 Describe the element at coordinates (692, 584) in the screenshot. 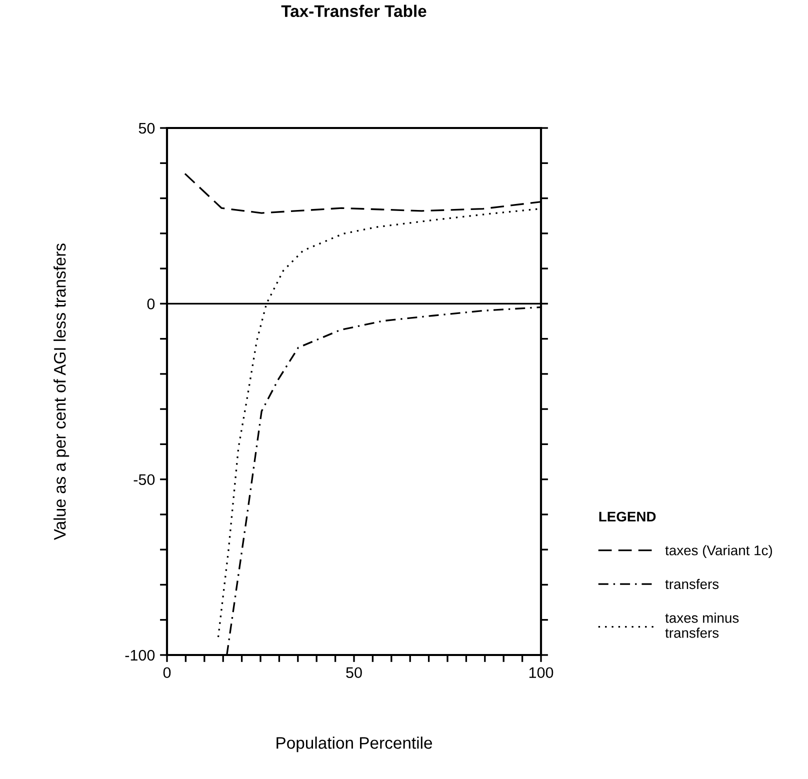

I see `legend-label: transfers` at that location.